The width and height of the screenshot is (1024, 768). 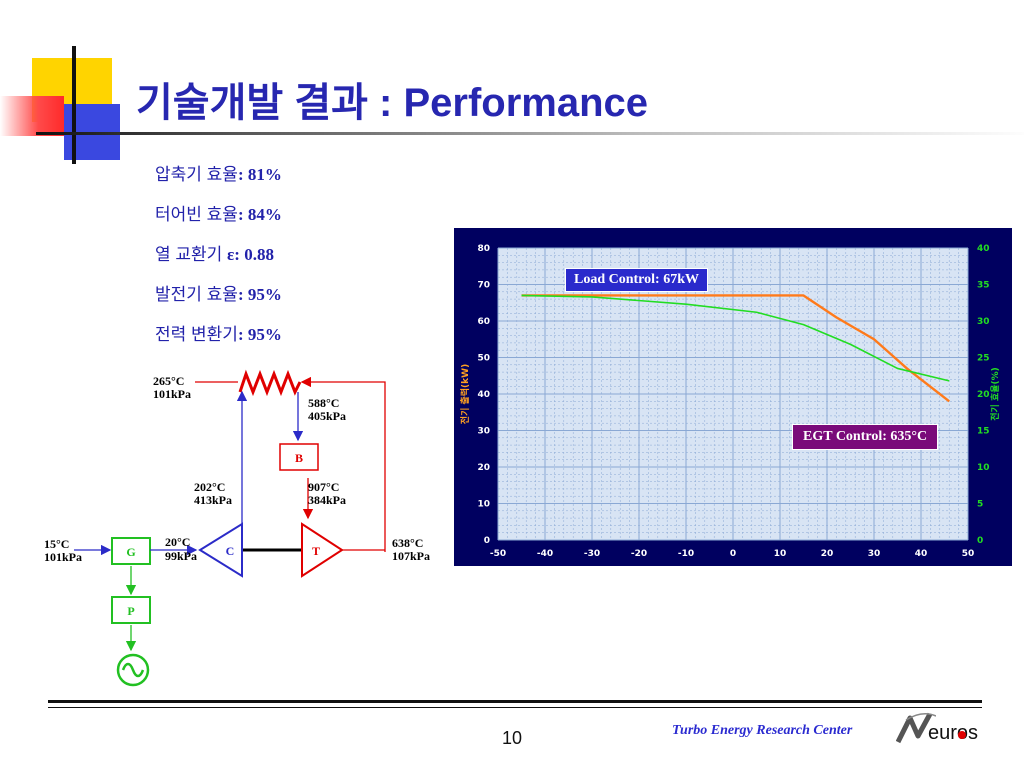 What do you see at coordinates (230, 551) in the screenshot?
I see `compressor-label: C` at bounding box center [230, 551].